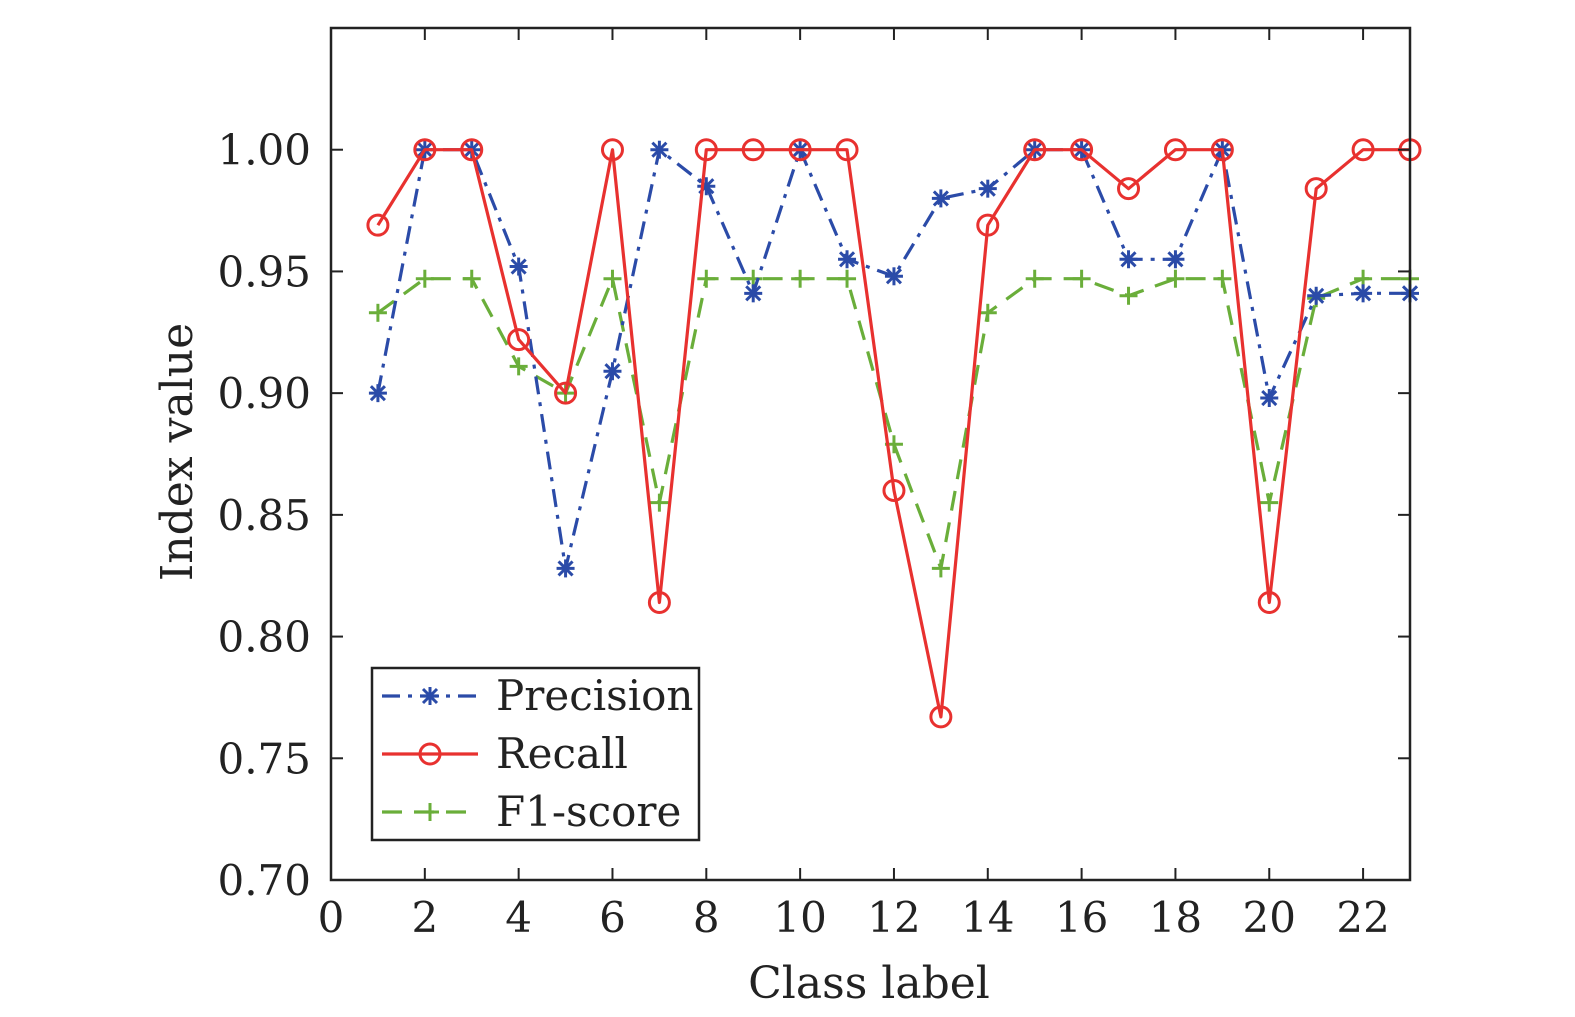 The width and height of the screenshot is (1575, 1017). Describe the element at coordinates (177, 452) in the screenshot. I see `y-axis-title: Index value` at that location.